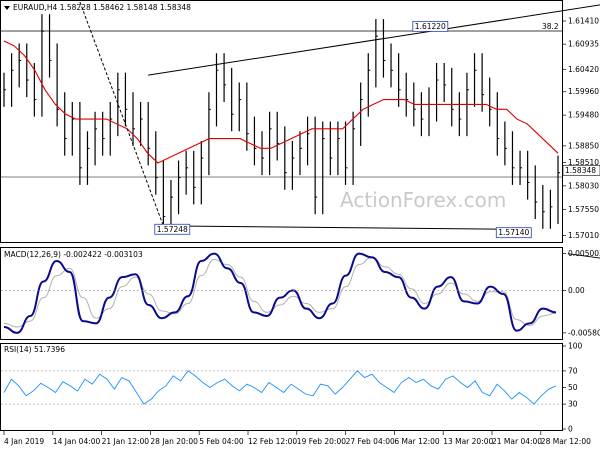  I want to click on level-box: 1.61220, so click(430, 26).